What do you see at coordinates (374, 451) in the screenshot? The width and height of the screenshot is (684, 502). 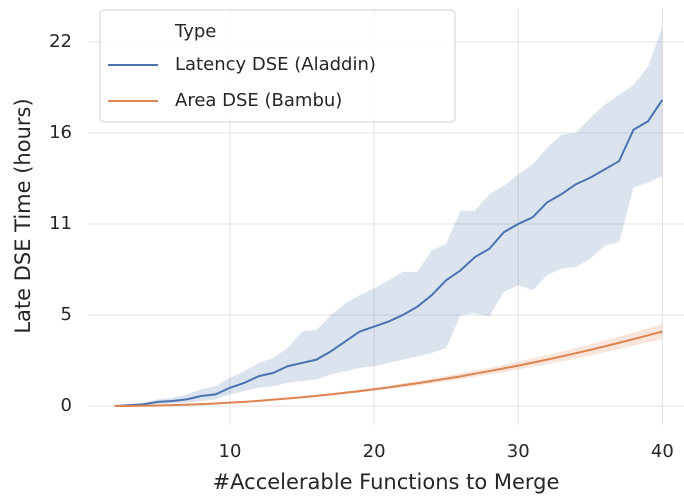 I see `x-tick-label: 20` at bounding box center [374, 451].